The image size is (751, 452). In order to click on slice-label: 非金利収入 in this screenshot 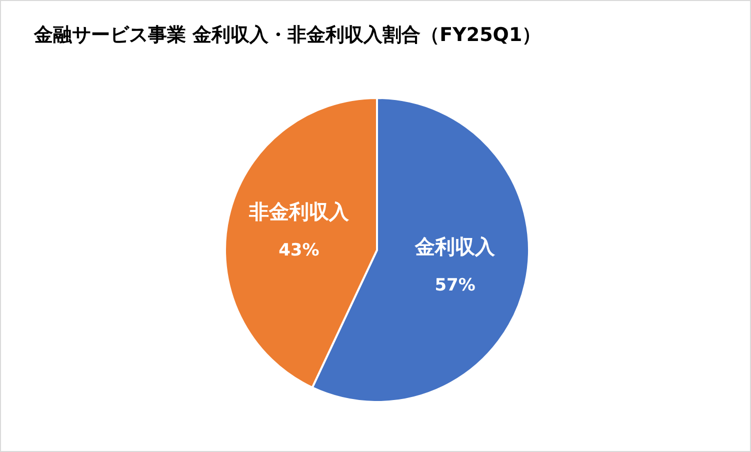, I will do `click(299, 212)`.